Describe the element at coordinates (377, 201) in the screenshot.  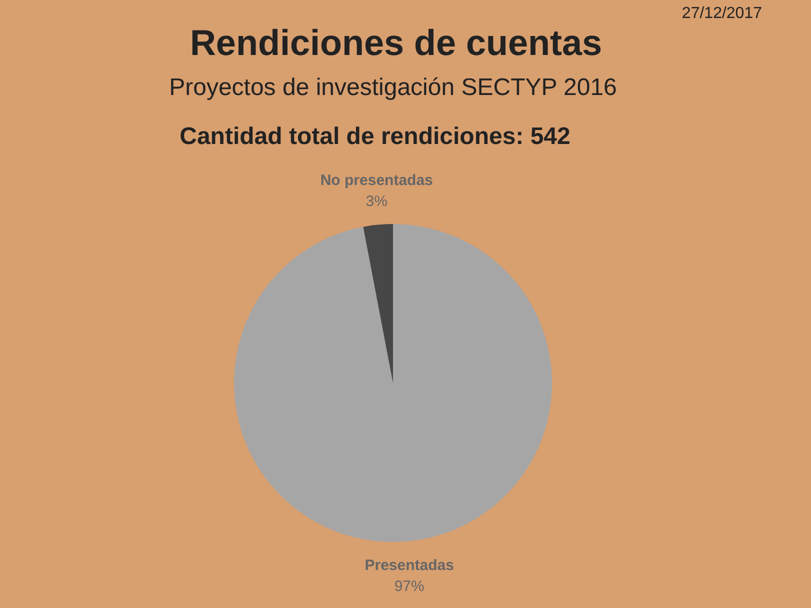
I see `data-label: 3%` at that location.